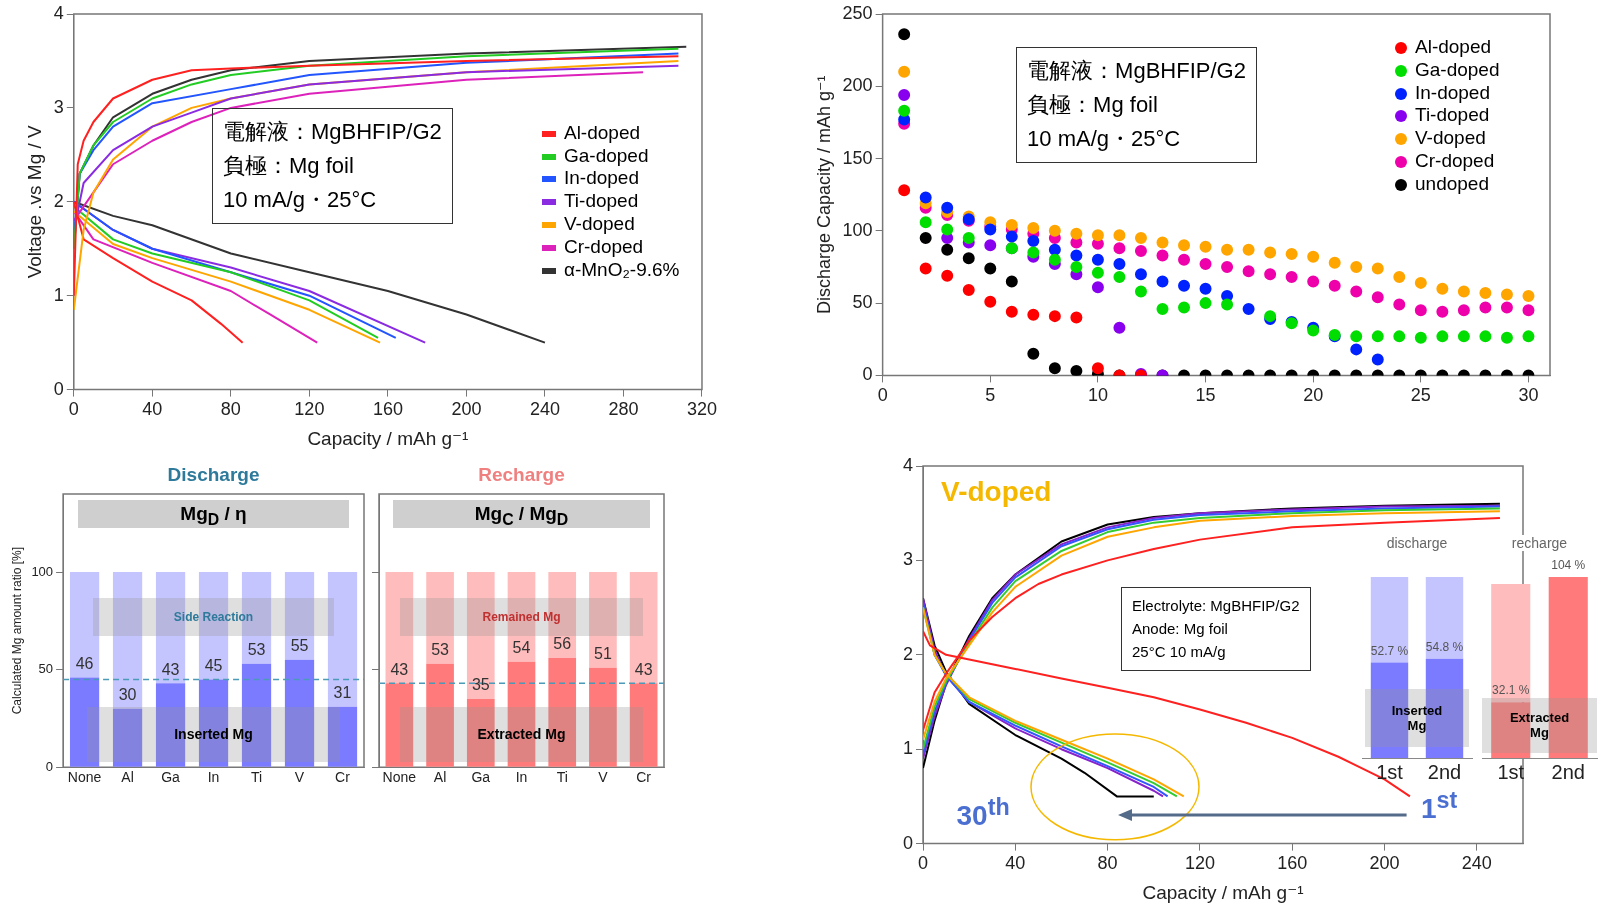 The image size is (1601, 909). I want to click on annotation: Anode: Mg foil, so click(1180, 629).